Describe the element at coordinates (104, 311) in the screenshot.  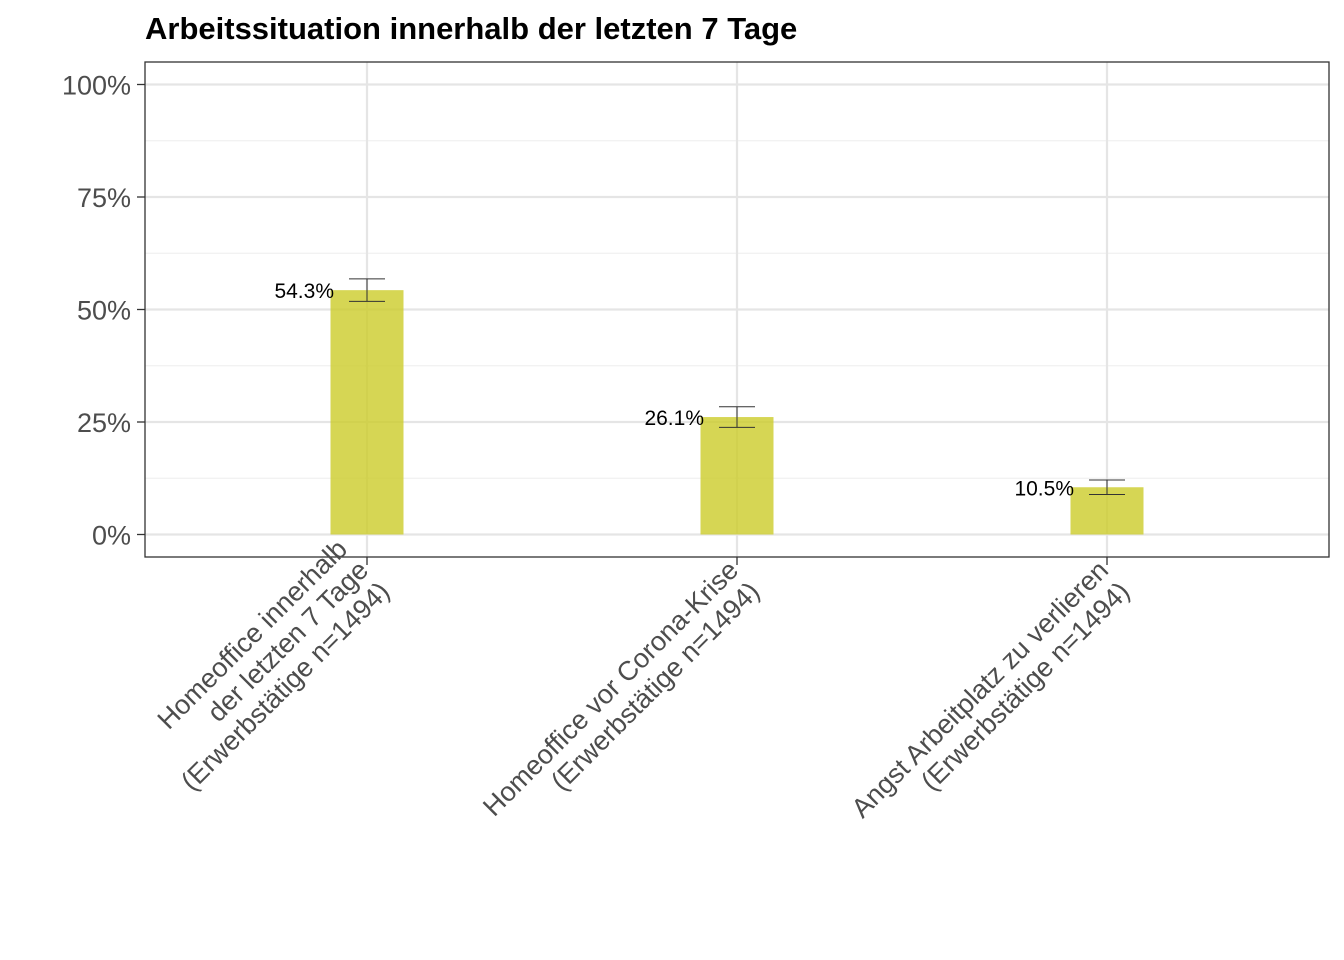
I see `y-tick-label: 50%` at that location.